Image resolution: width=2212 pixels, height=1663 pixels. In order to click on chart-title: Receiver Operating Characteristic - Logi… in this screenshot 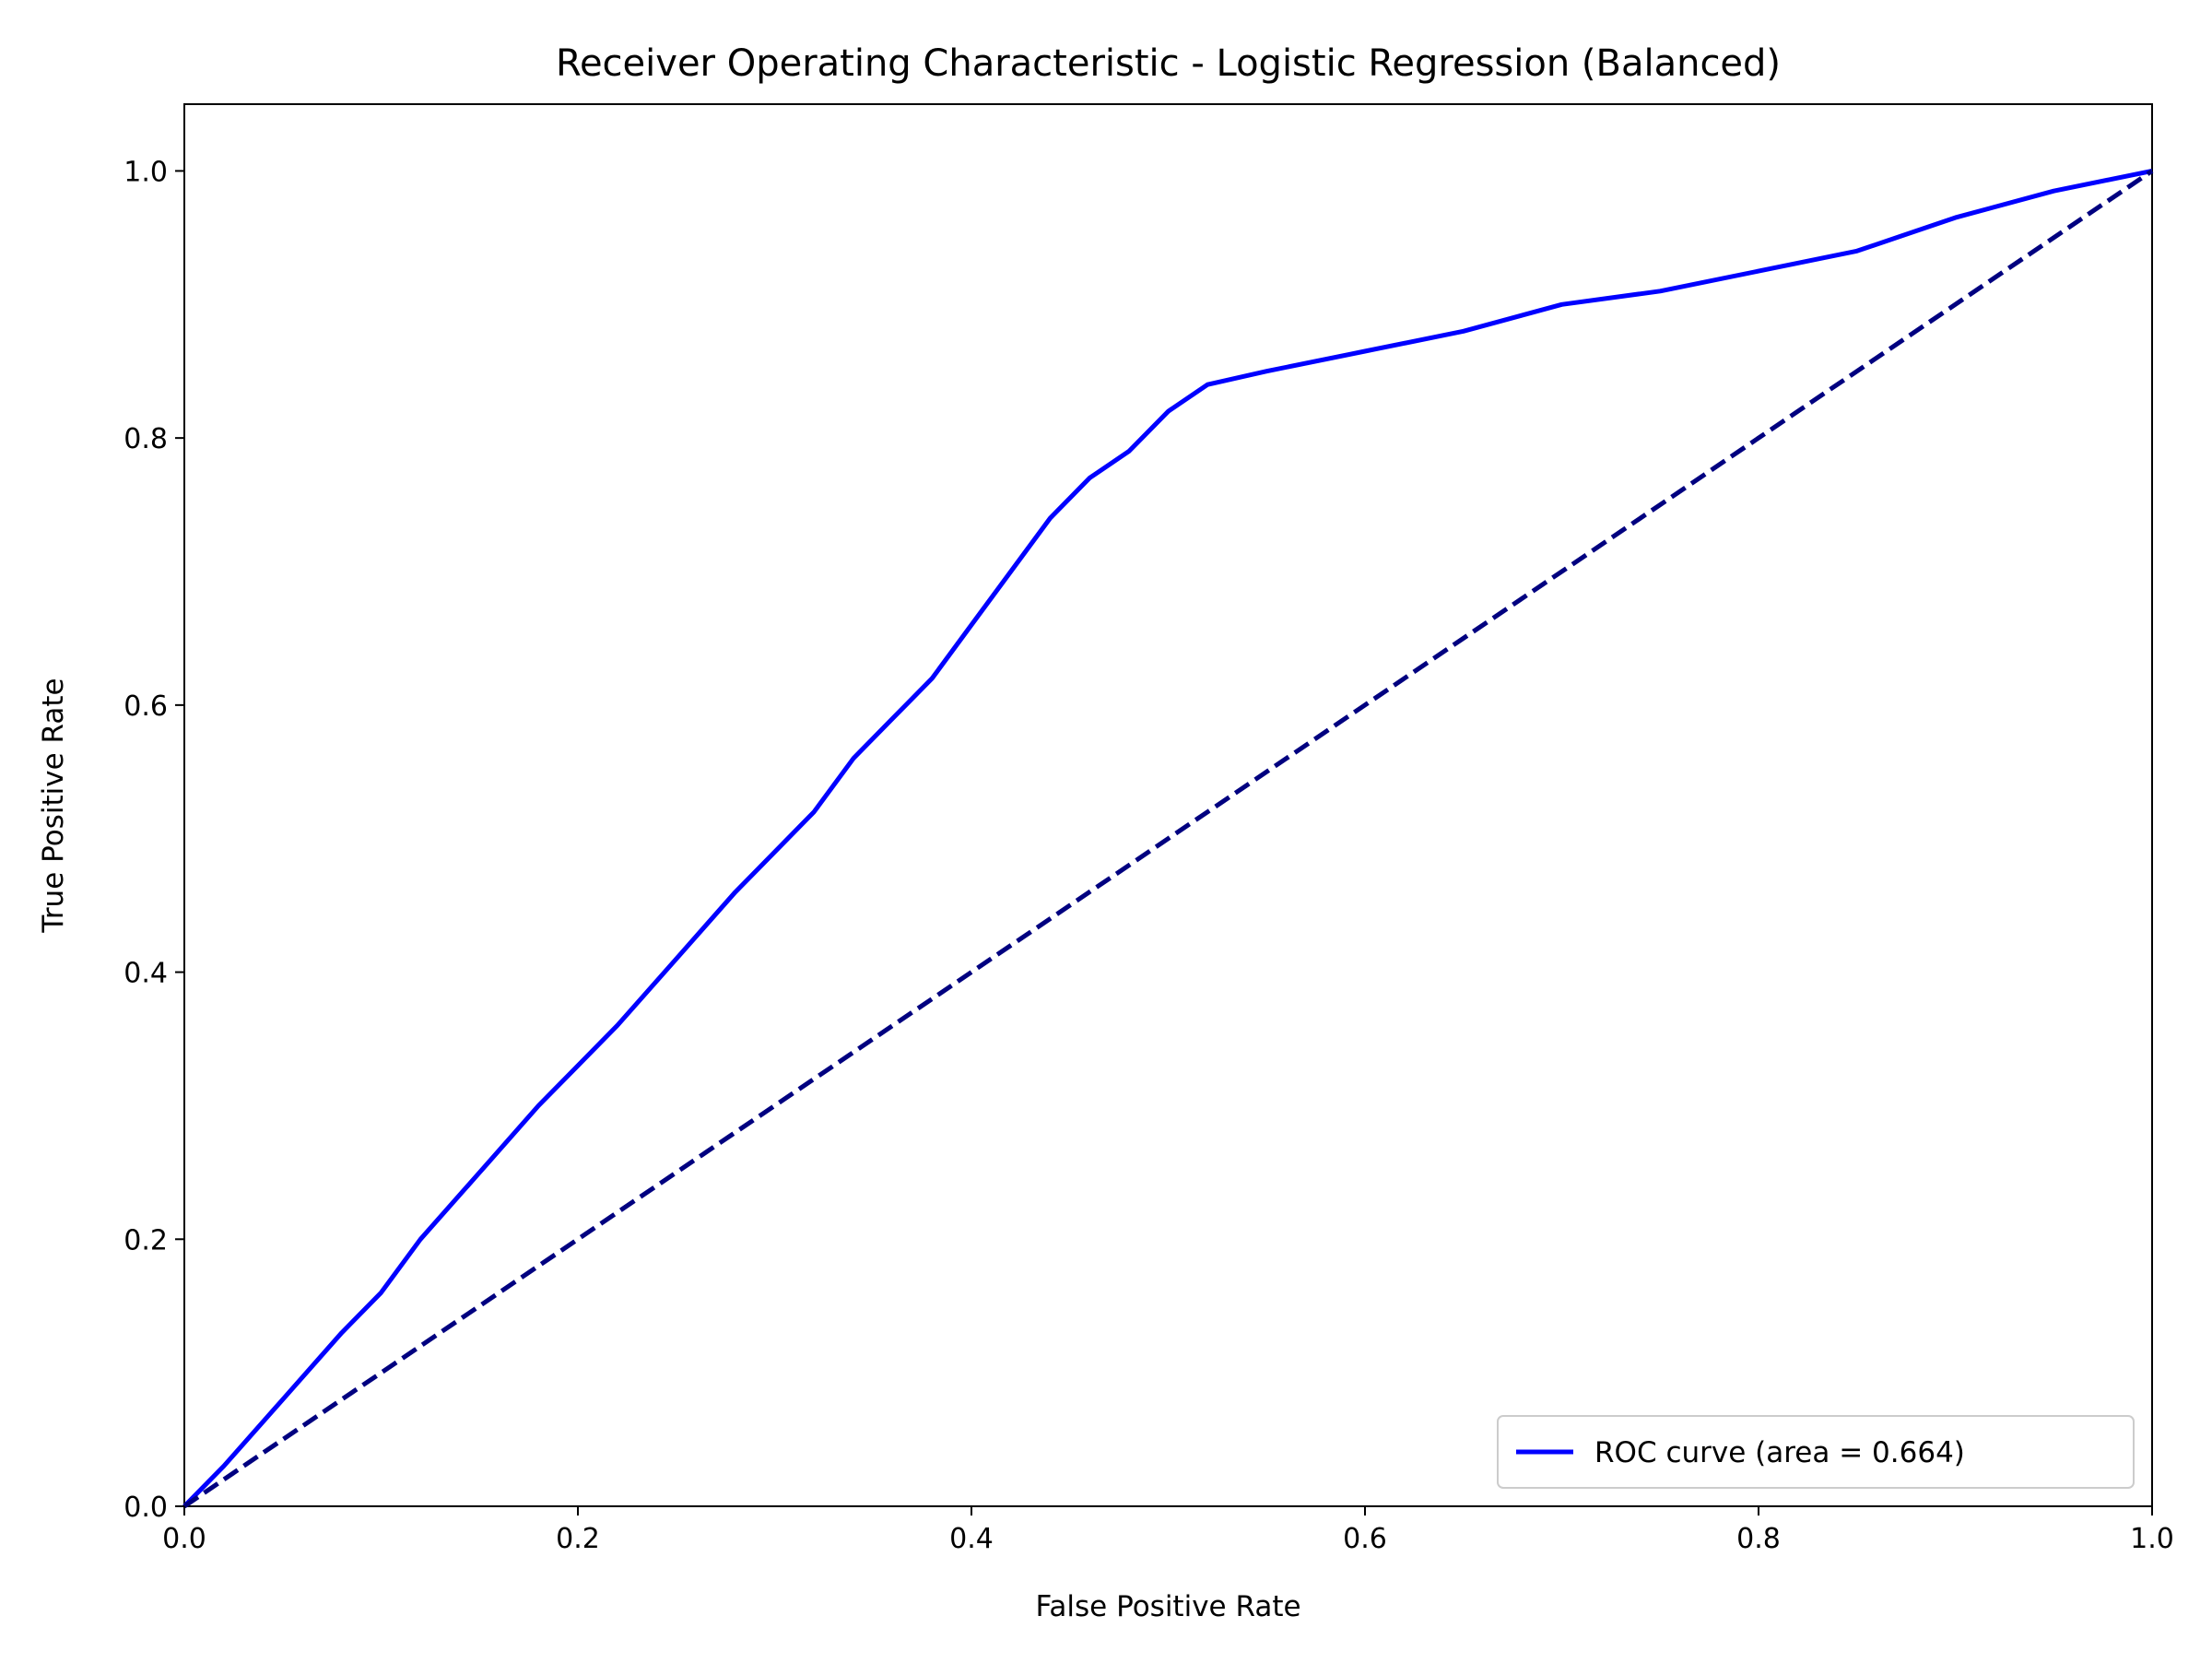, I will do `click(1168, 63)`.